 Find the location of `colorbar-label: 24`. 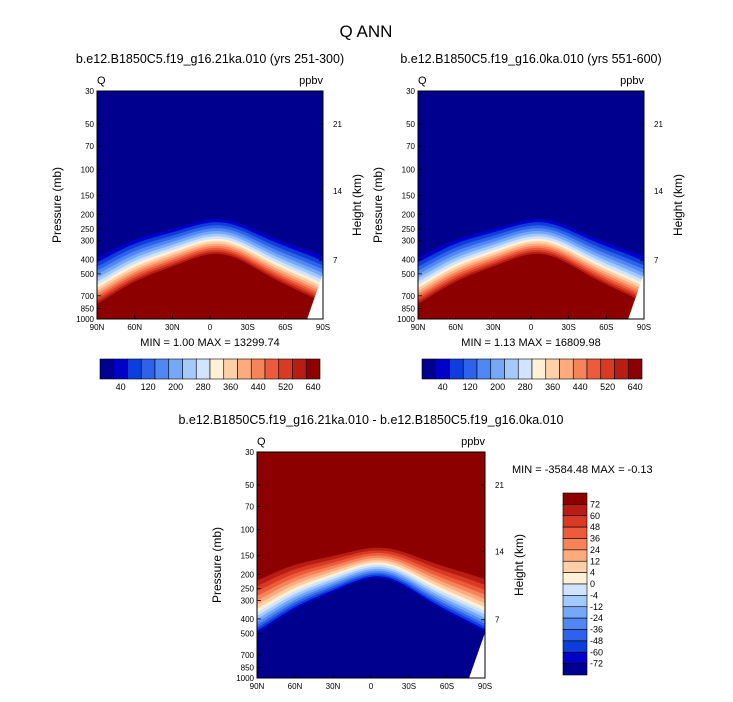

colorbar-label: 24 is located at coordinates (595, 550).